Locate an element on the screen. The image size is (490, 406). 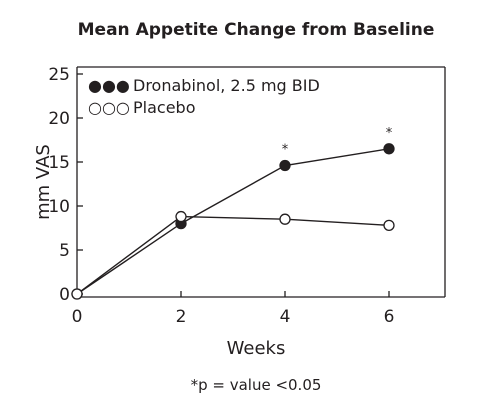
y-tick-label: 25 is located at coordinates (59, 75).